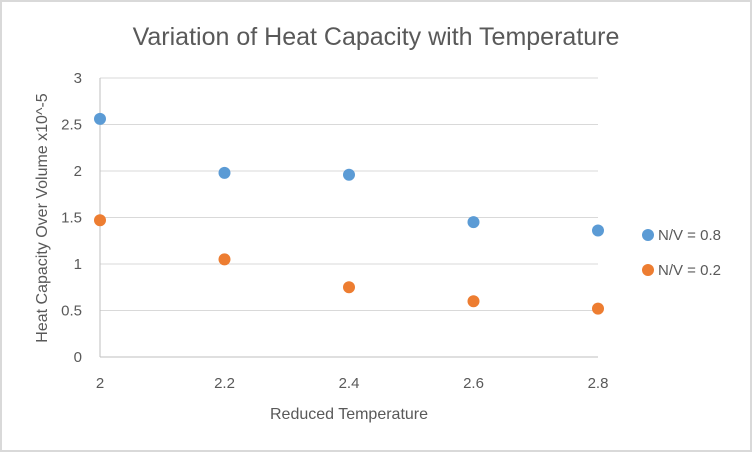  I want to click on y-axis-label: Heat Capacity Over Volume x10^-5, so click(42, 218).